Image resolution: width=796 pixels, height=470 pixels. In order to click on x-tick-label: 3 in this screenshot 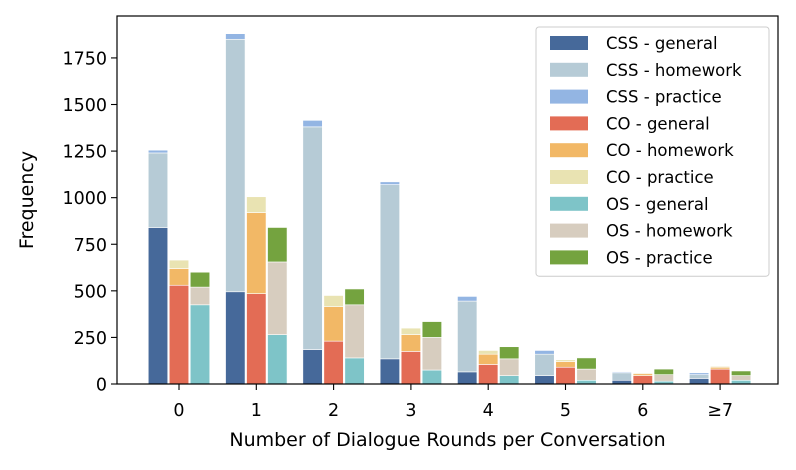, I will do `click(410, 411)`.